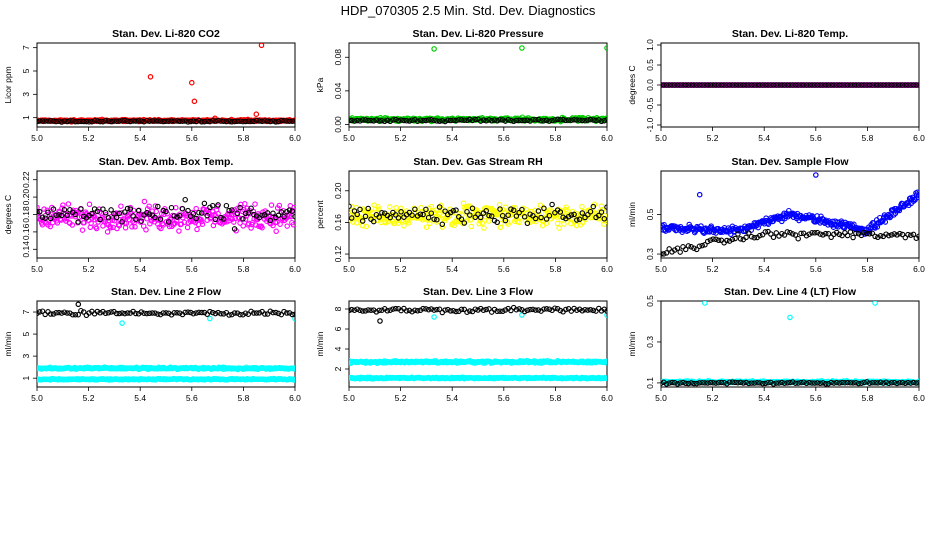 This screenshot has width=936, height=540. I want to click on plot-frame-co2, so click(166, 85).